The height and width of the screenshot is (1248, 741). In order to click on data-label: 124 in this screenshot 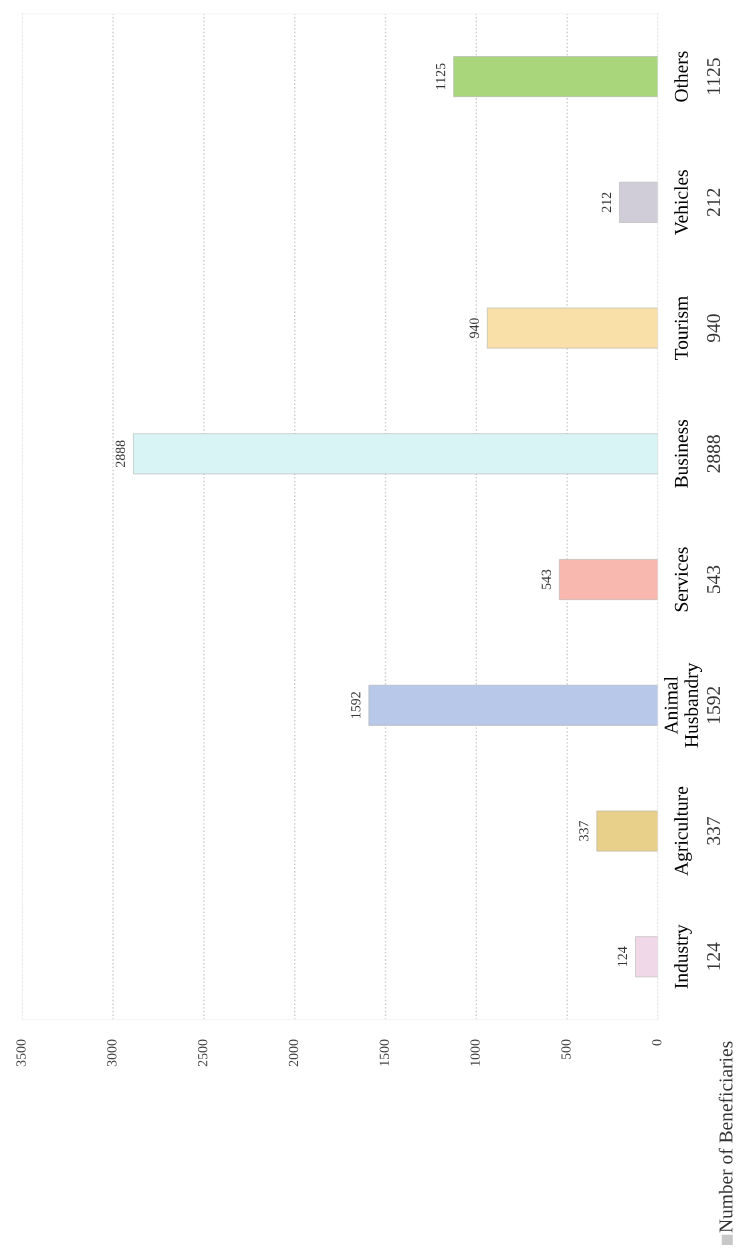, I will do `click(622, 956)`.